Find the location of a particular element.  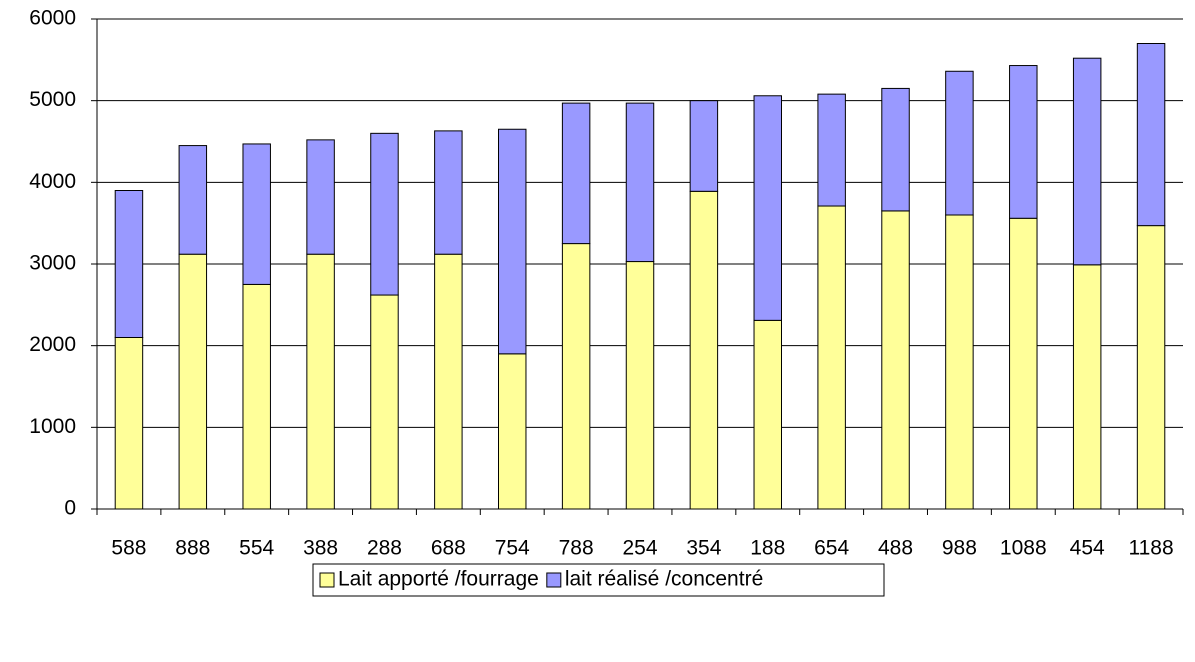

x-tick-label: 554 is located at coordinates (256, 548).